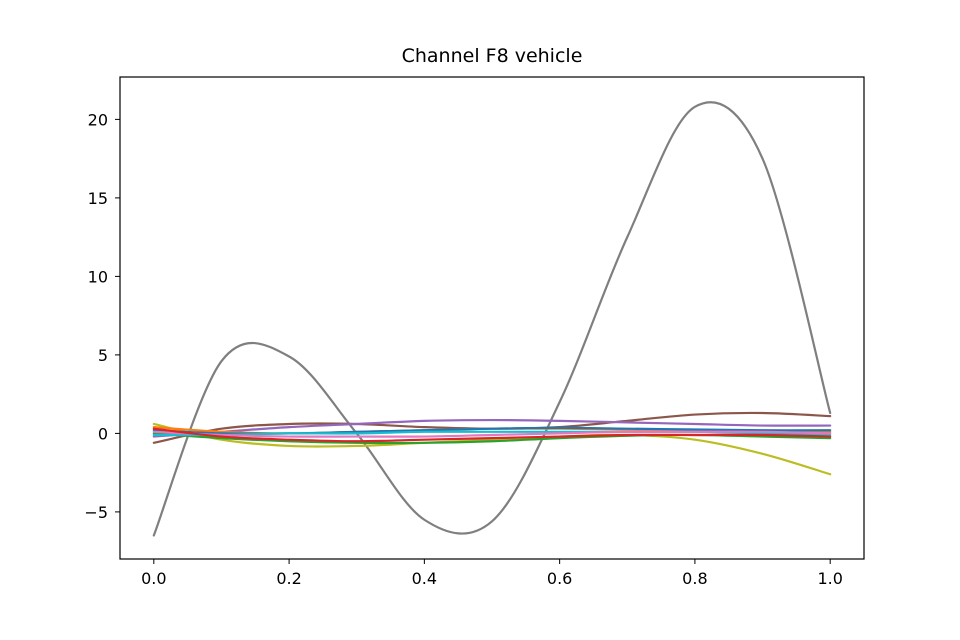 This screenshot has height=640, width=960. What do you see at coordinates (96, 512) in the screenshot?
I see `y-tick-label: −5` at bounding box center [96, 512].